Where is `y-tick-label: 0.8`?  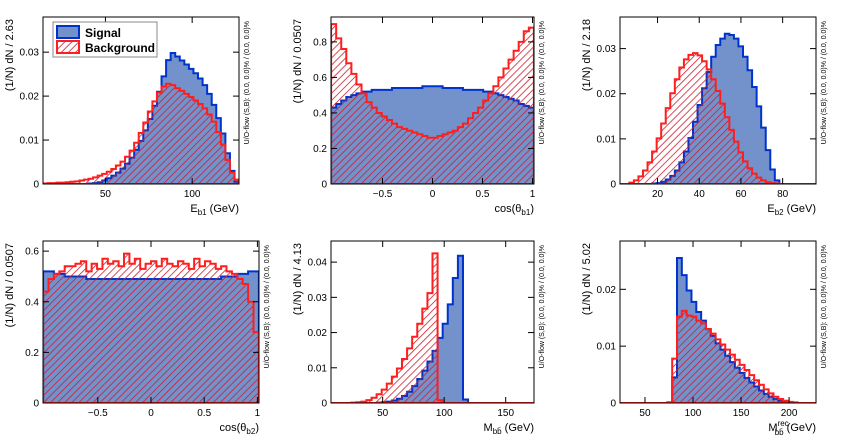
y-tick-label: 0.8 is located at coordinates (320, 42).